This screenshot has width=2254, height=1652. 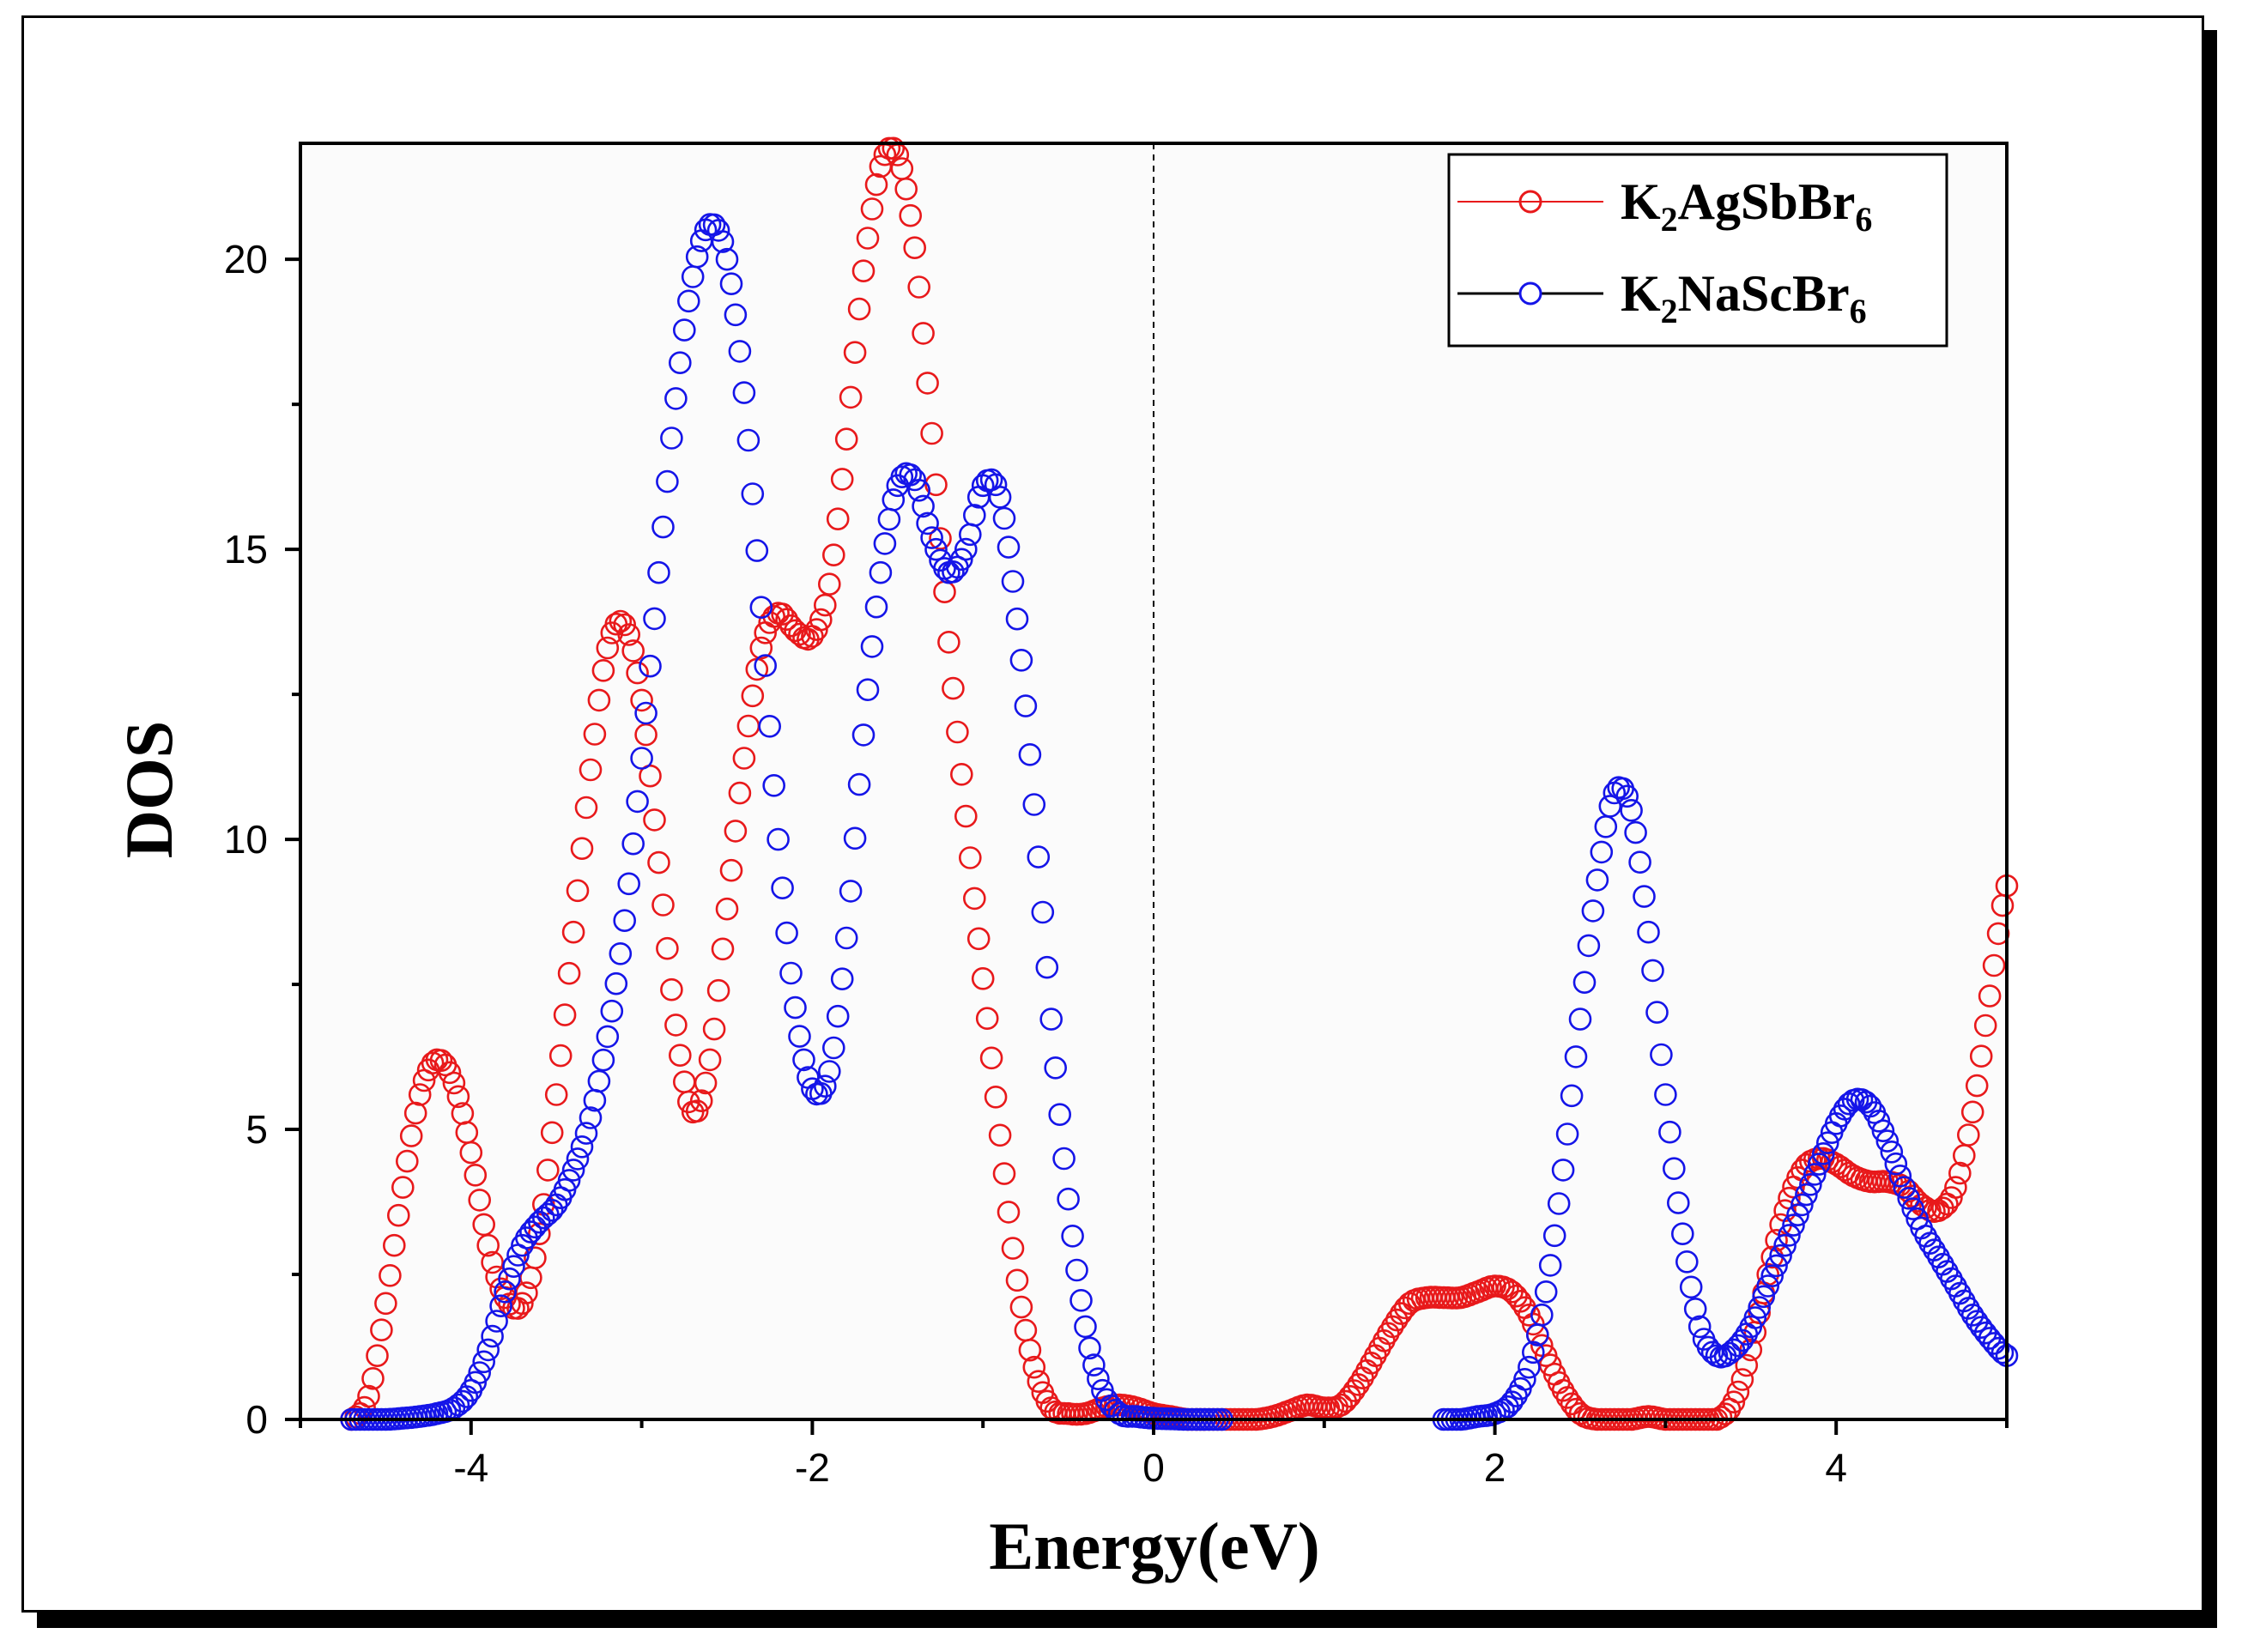 I want to click on legend-k2agsbbr6-mid: AgSbBr, so click(x=1767, y=201).